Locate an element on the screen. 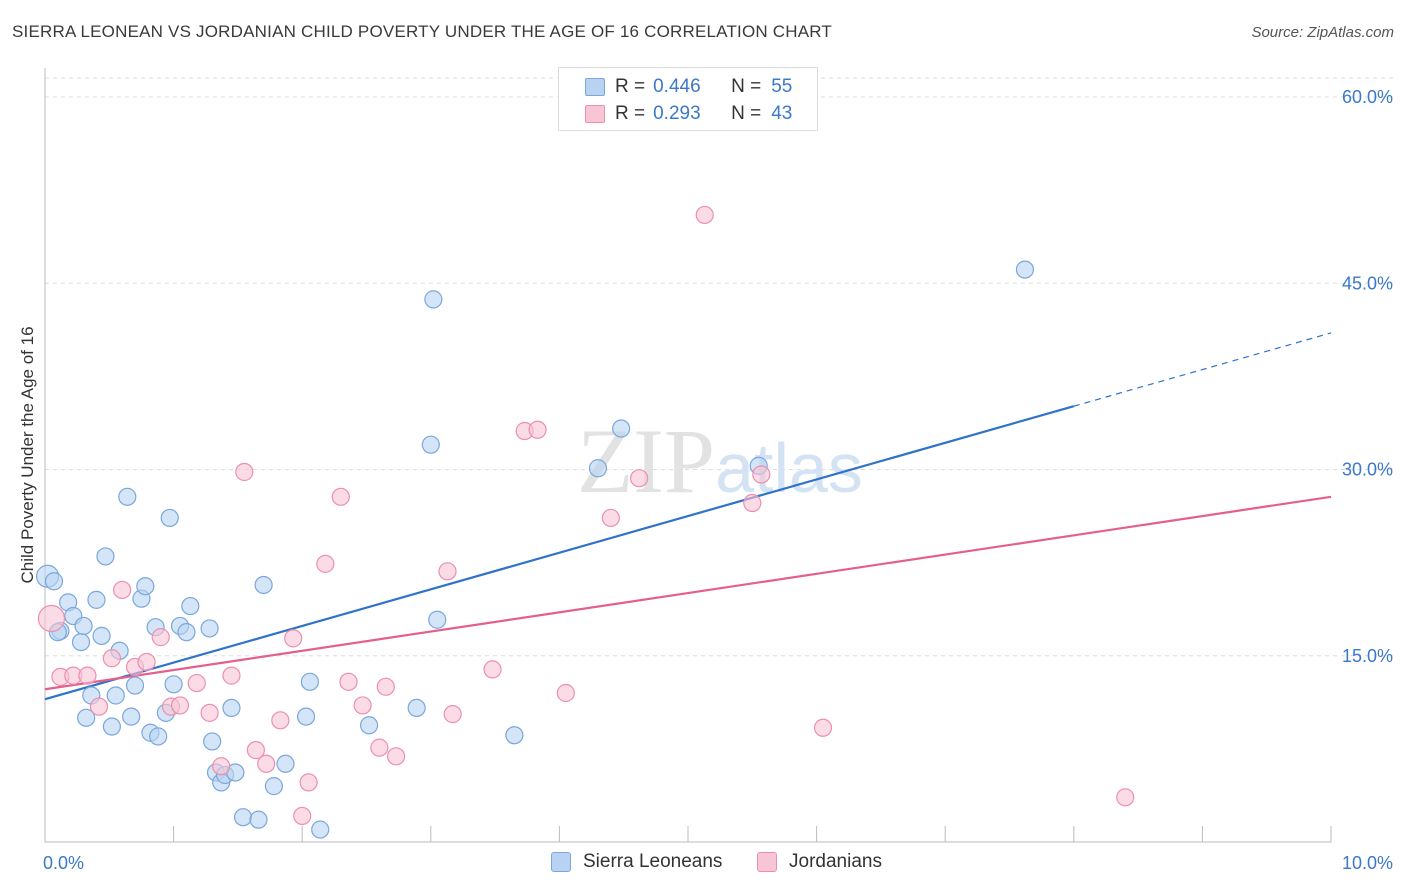  x-tick-label: 0.0% is located at coordinates (63, 863).